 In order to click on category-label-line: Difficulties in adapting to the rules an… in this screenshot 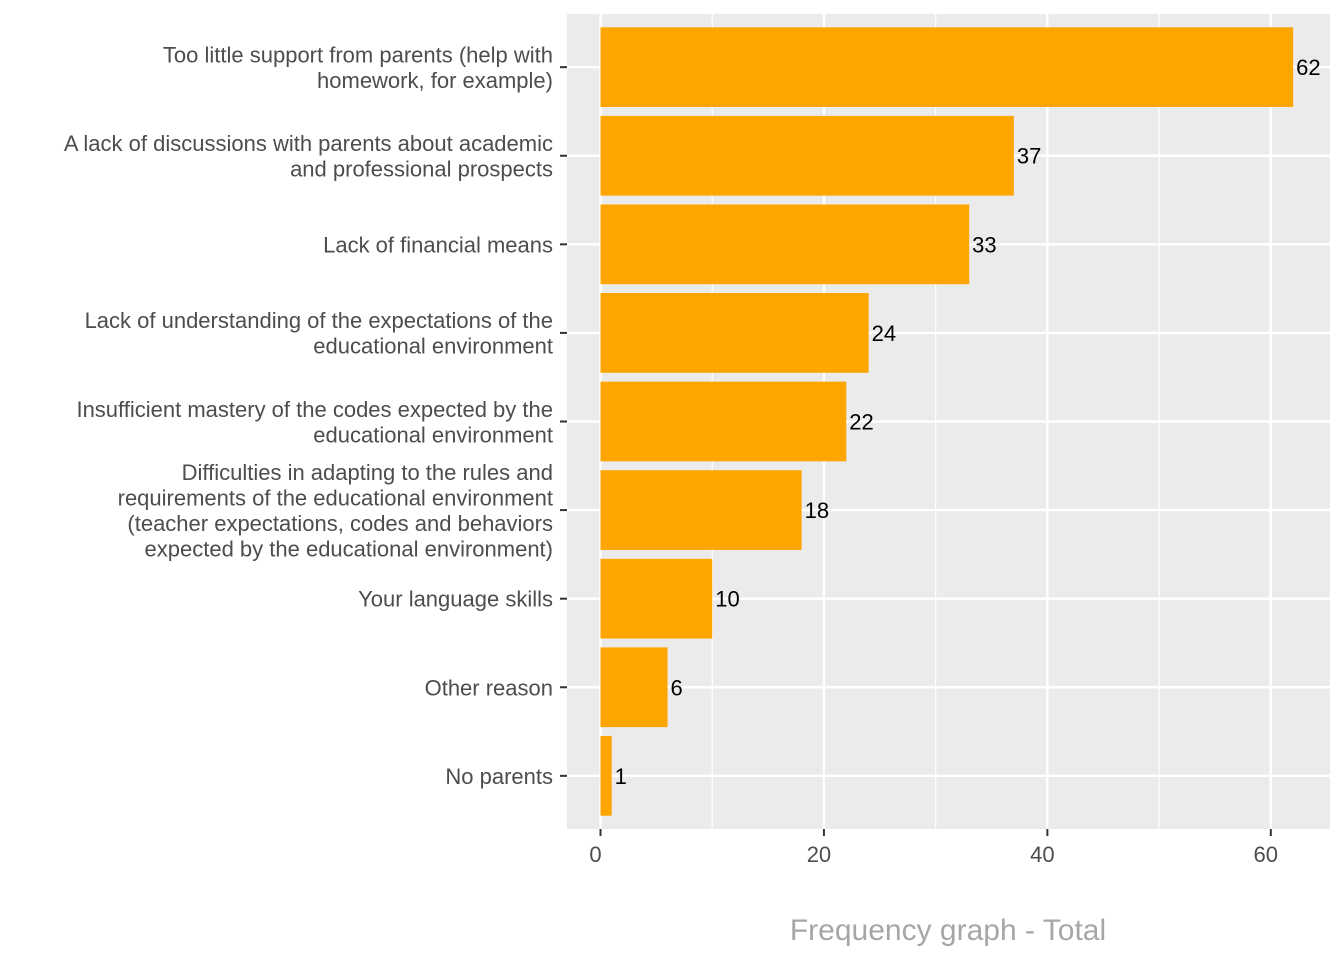, I will do `click(367, 472)`.